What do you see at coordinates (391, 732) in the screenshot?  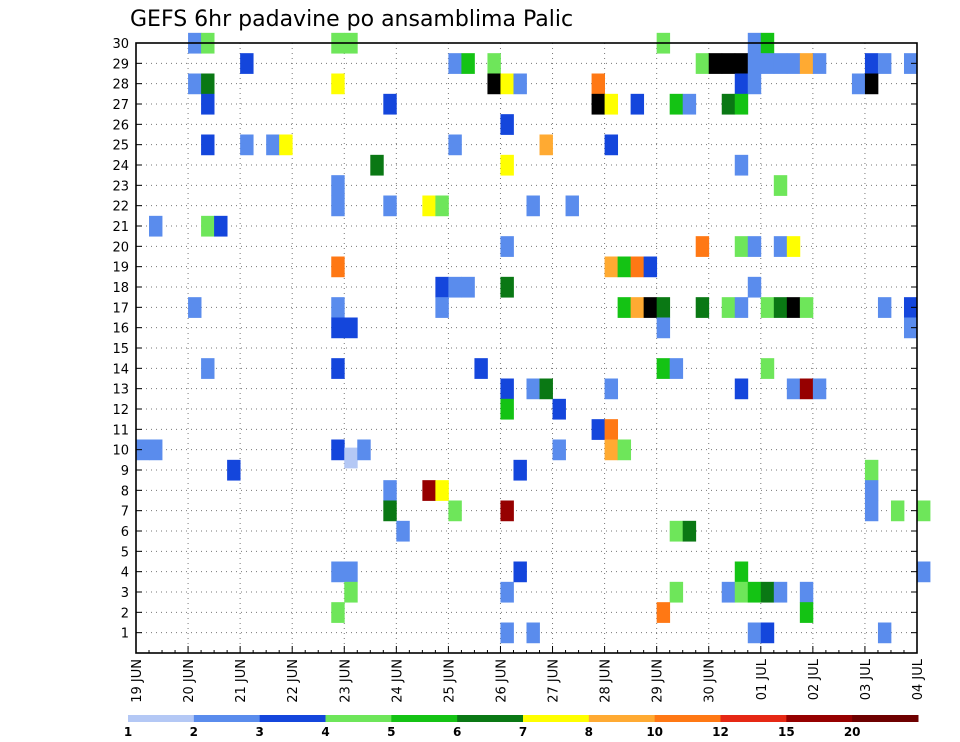 I see `legend-label: 5` at bounding box center [391, 732].